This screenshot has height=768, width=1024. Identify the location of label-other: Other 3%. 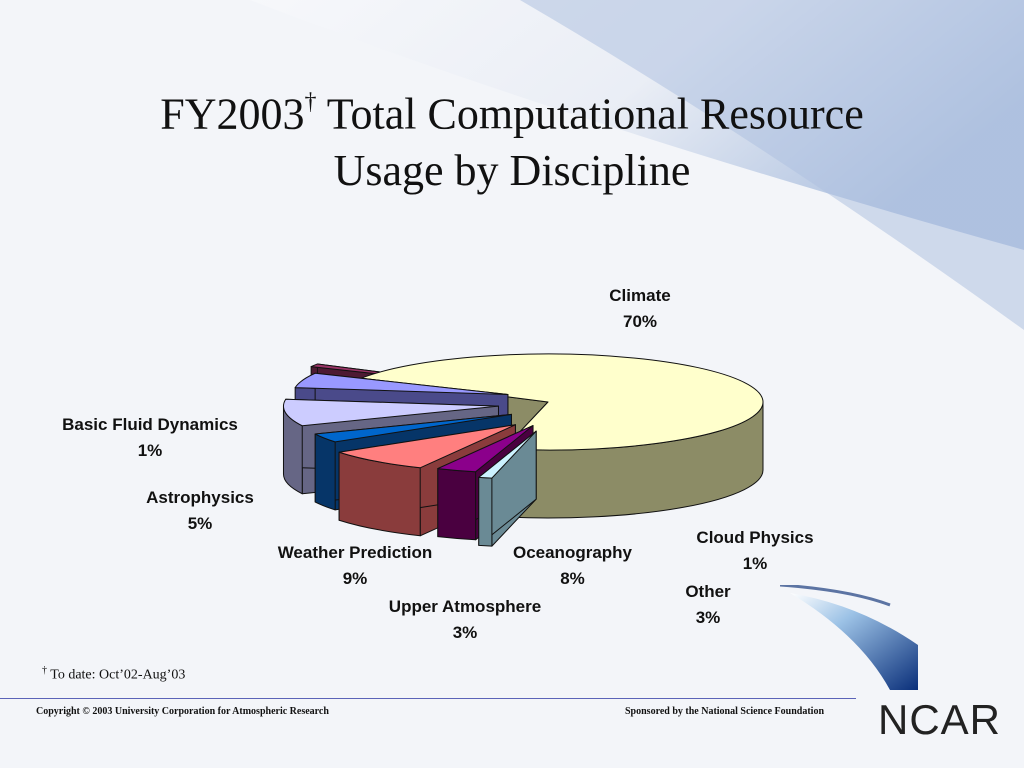
(708, 604).